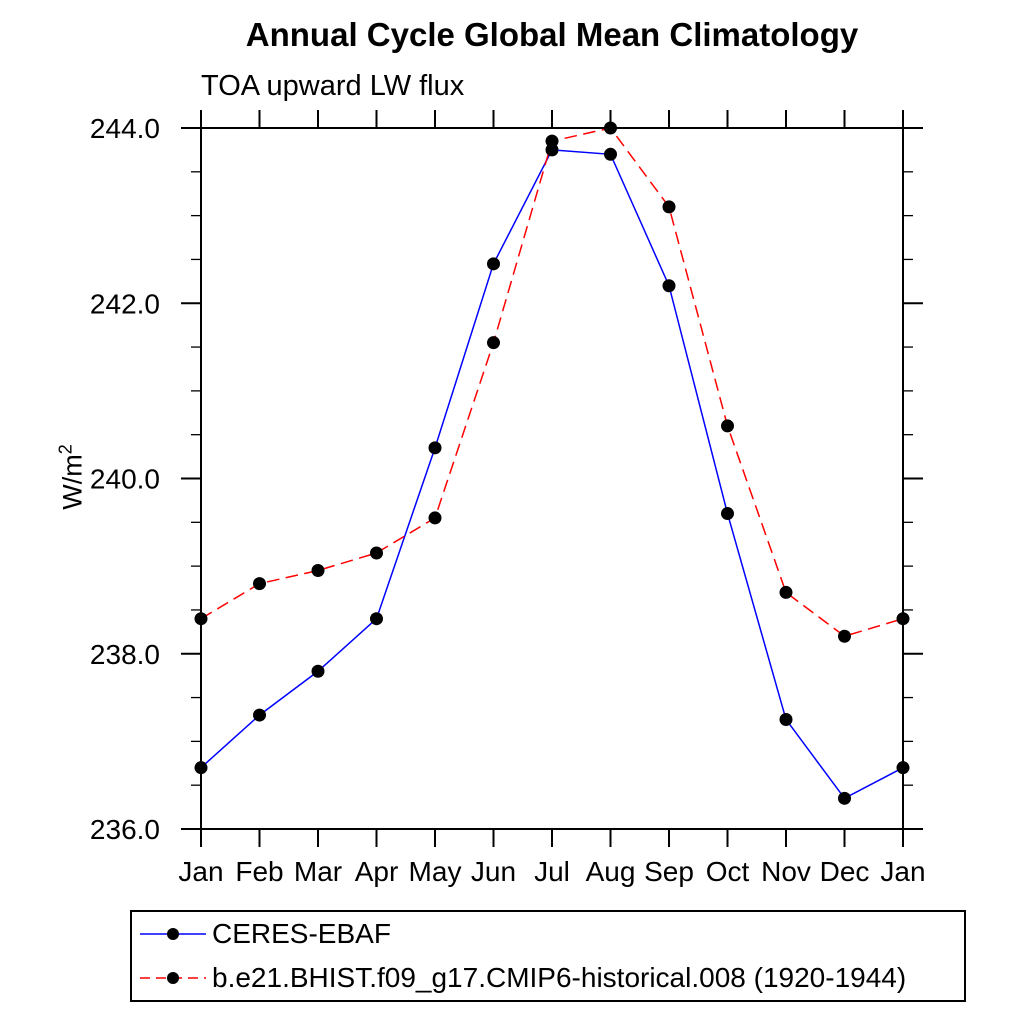 The height and width of the screenshot is (1024, 1024). What do you see at coordinates (493, 871) in the screenshot?
I see `x-tick-label: Jun` at bounding box center [493, 871].